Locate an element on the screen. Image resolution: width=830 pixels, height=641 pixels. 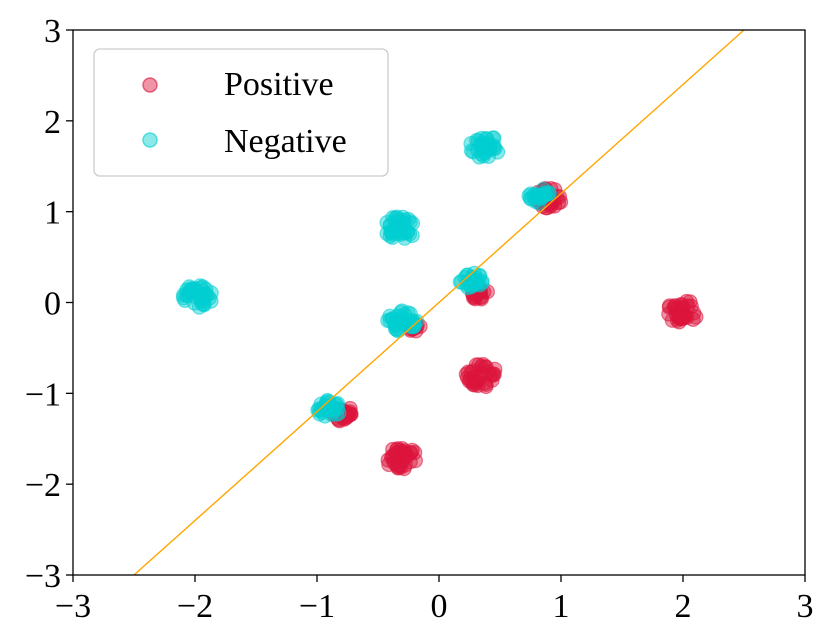
legend-box is located at coordinates (241, 112).